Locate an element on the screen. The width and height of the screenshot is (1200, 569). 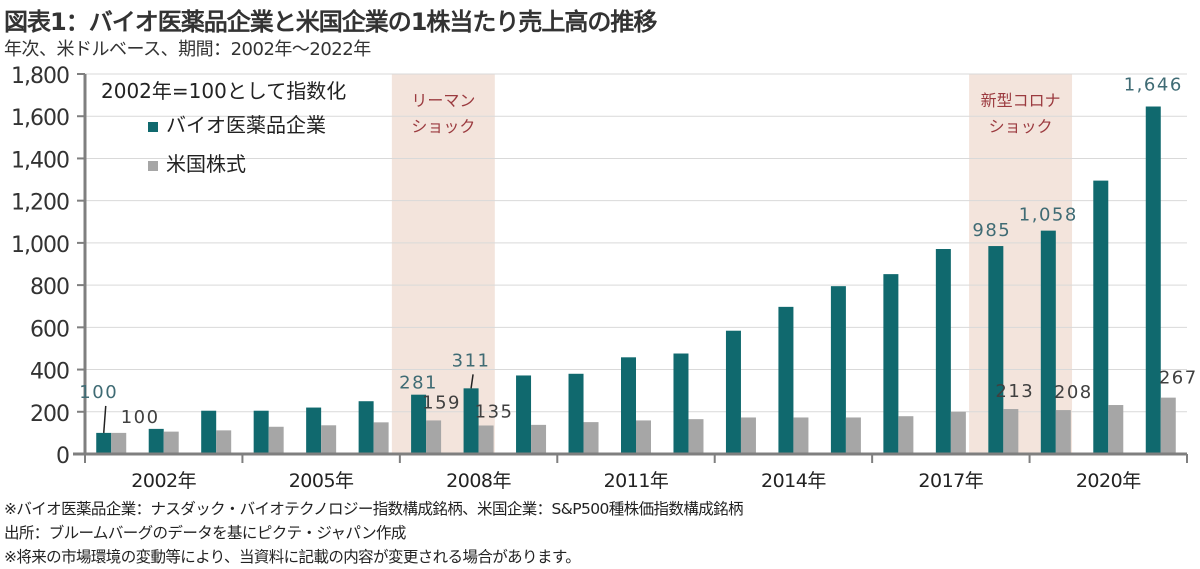
shaded-period-label: 新型コロナ is located at coordinates (1021, 100).